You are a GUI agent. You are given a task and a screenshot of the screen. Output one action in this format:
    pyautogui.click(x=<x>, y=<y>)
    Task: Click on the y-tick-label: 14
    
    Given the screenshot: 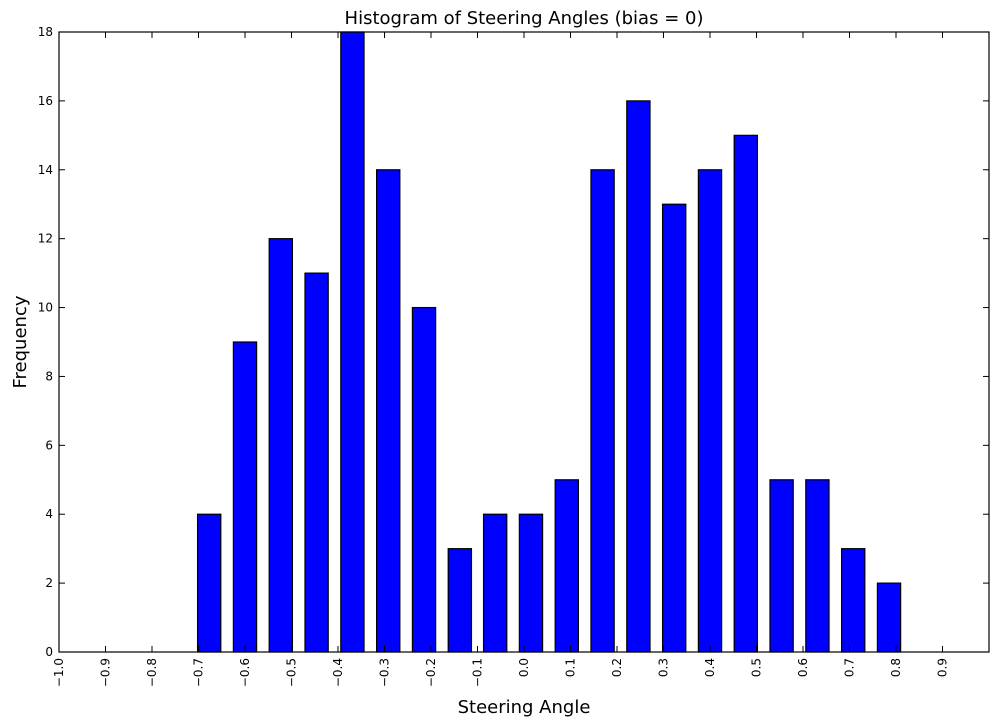 What is the action you would take?
    pyautogui.click(x=45, y=170)
    